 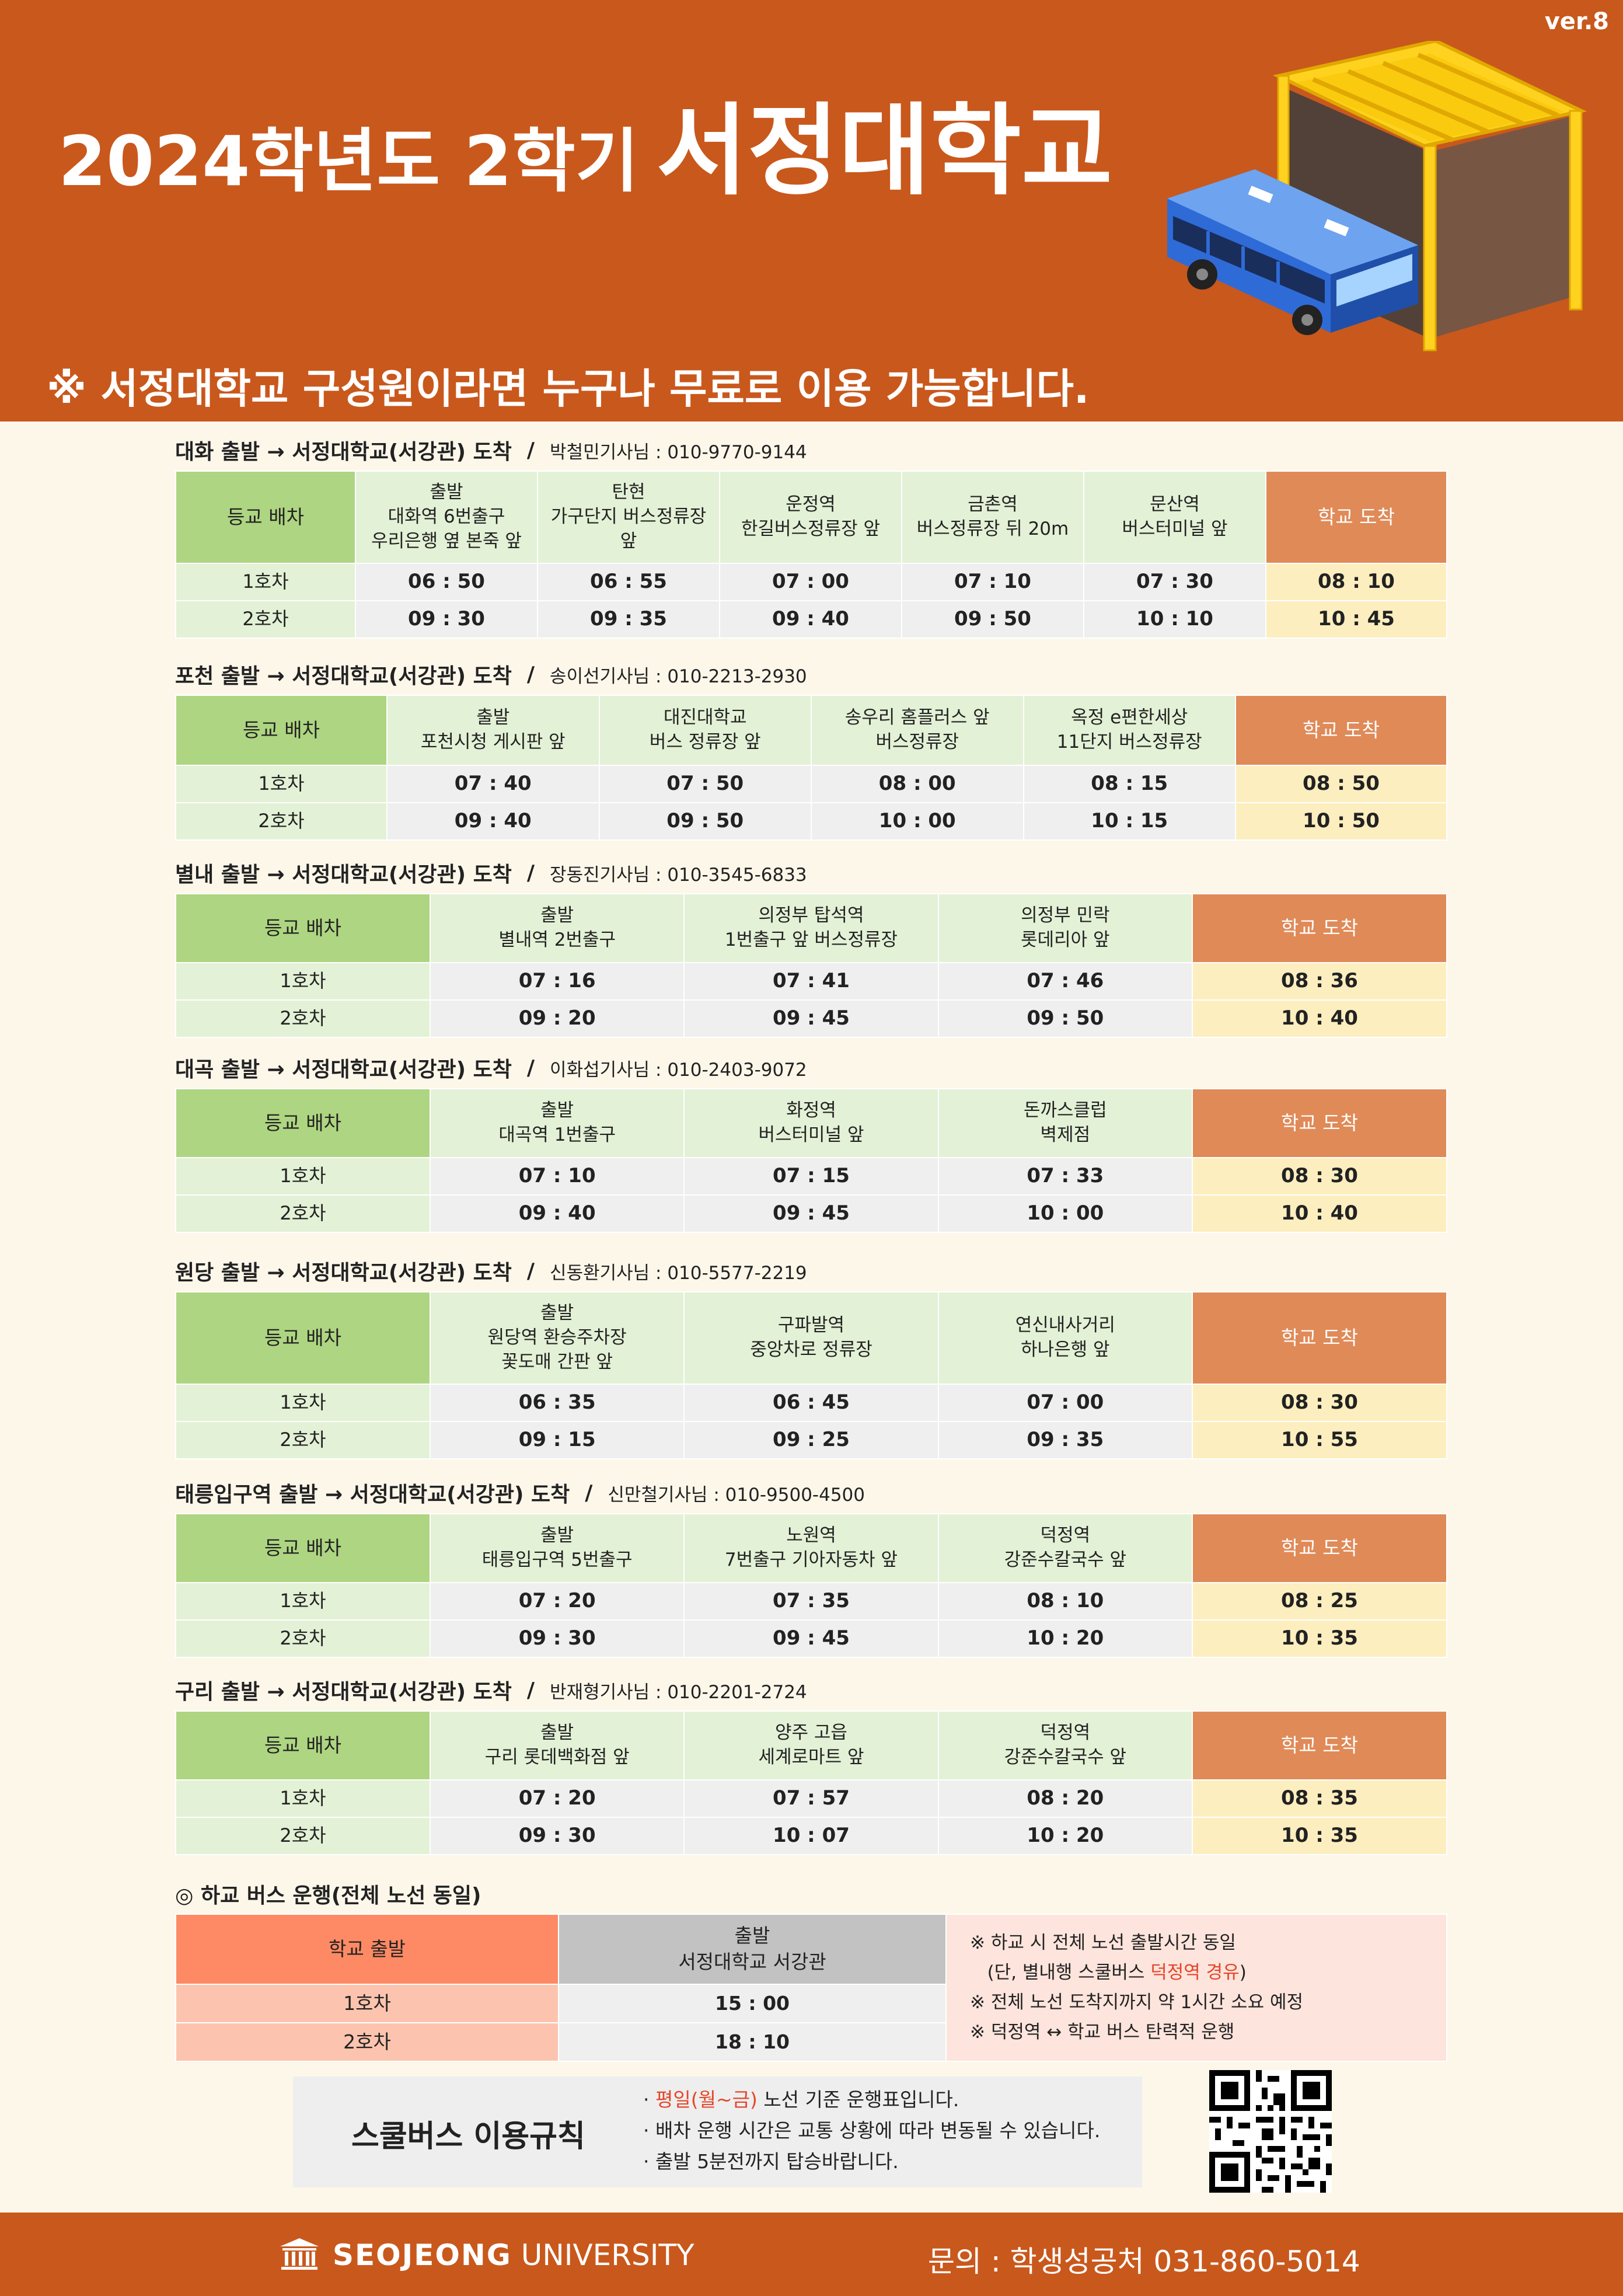 I want to click on driver-contact: 신동환기사님 : 010-5577-2219, so click(x=678, y=1273).